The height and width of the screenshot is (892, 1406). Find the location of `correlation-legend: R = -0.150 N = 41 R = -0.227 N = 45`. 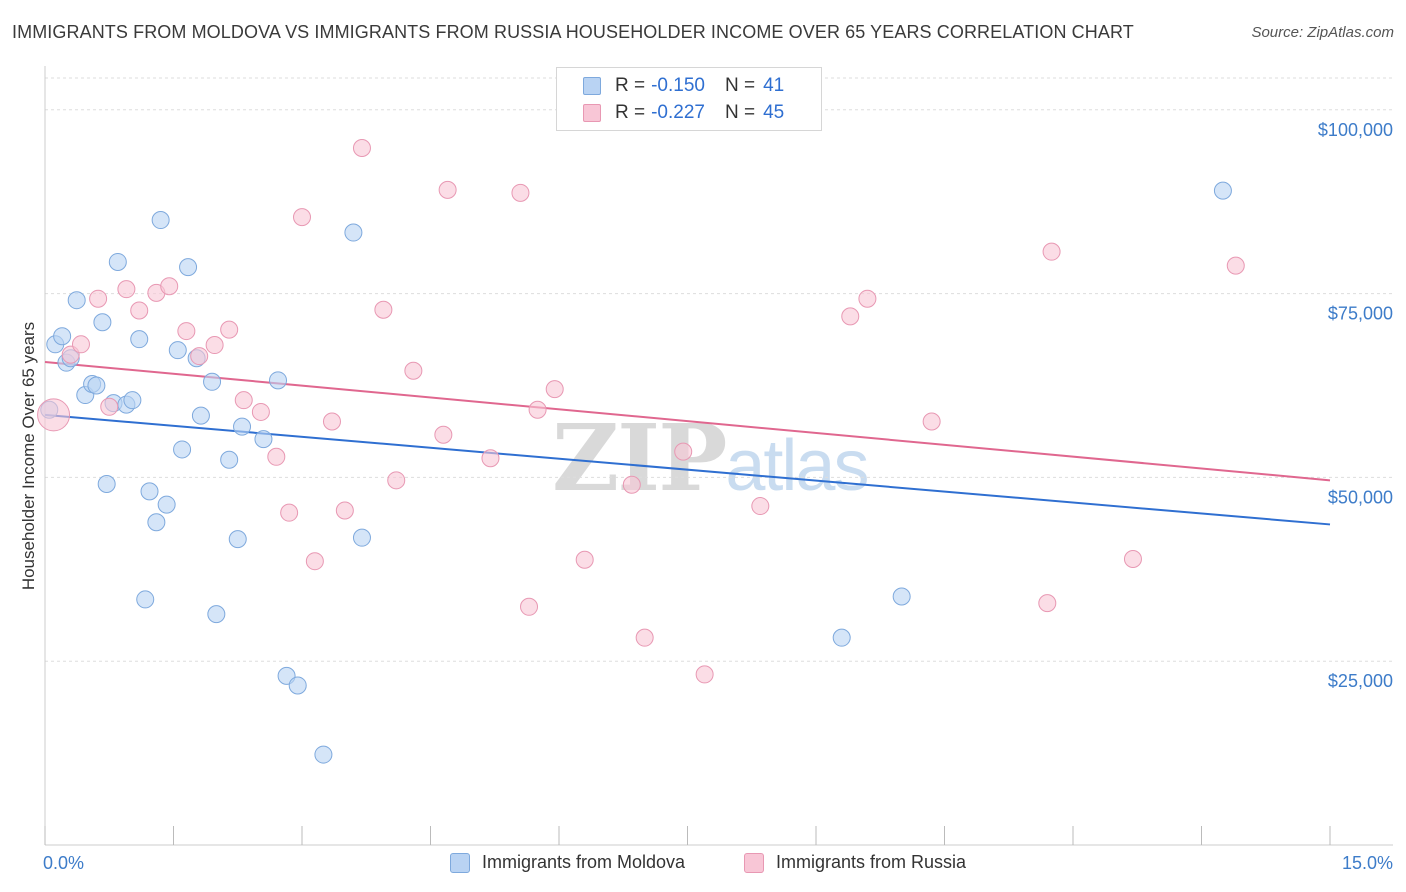

correlation-legend: R = -0.150 N = 41 R = -0.227 N = 45 is located at coordinates (689, 99).